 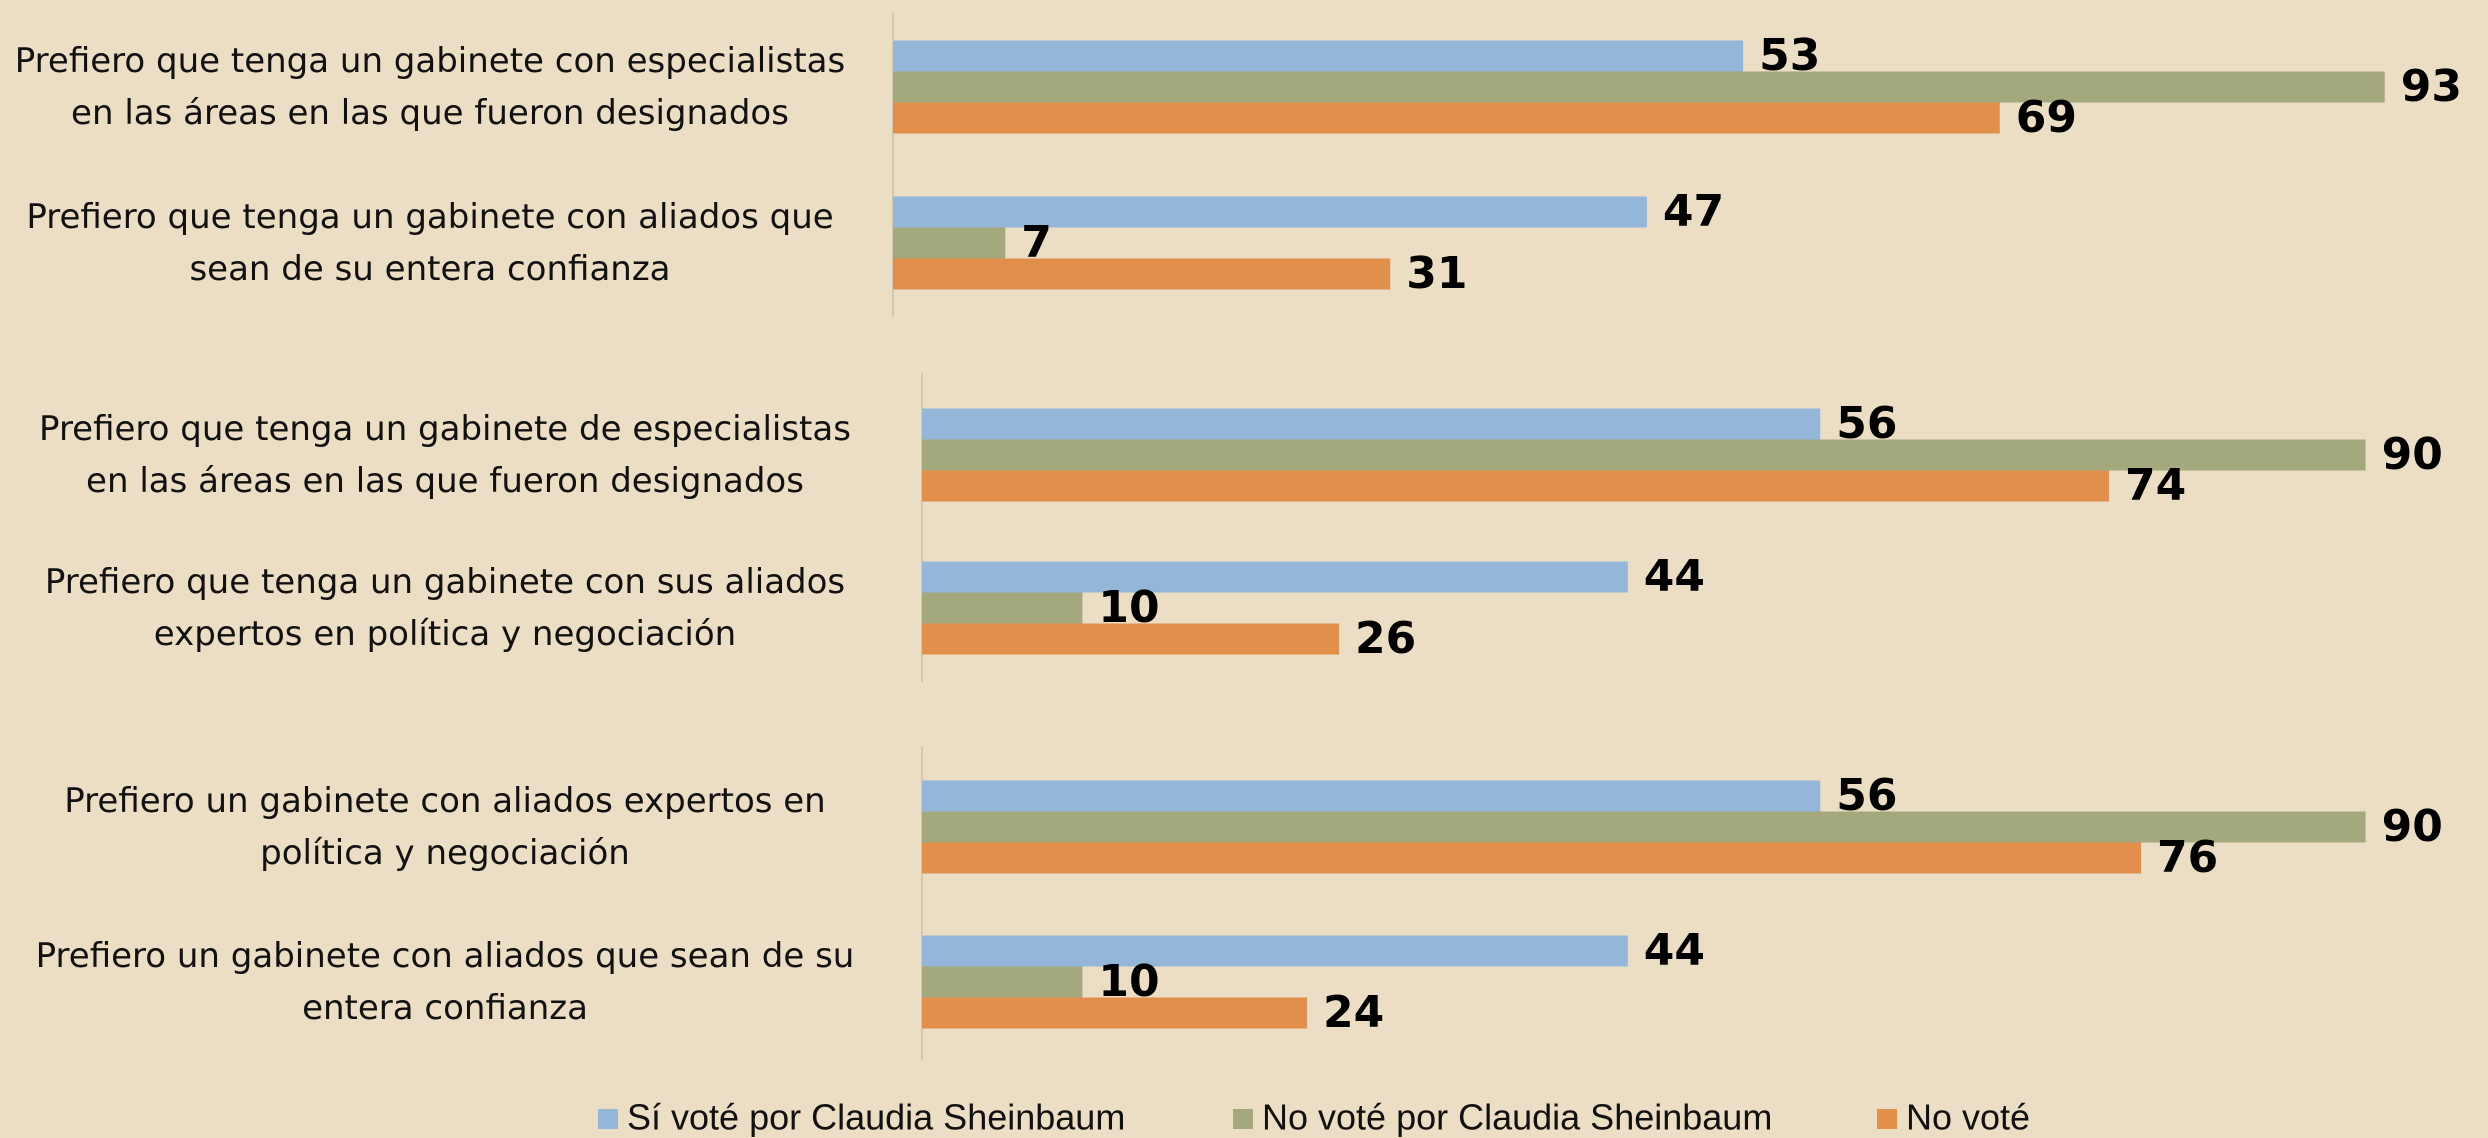 I want to click on value-label: 24, so click(x=1353, y=1012).